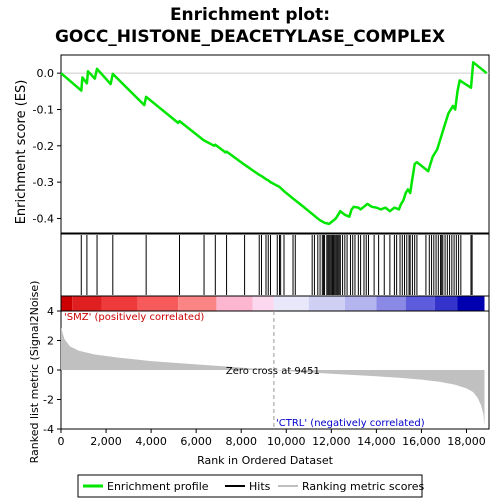 The width and height of the screenshot is (500, 500). I want to click on x-tick-label: 6,000, so click(196, 441).